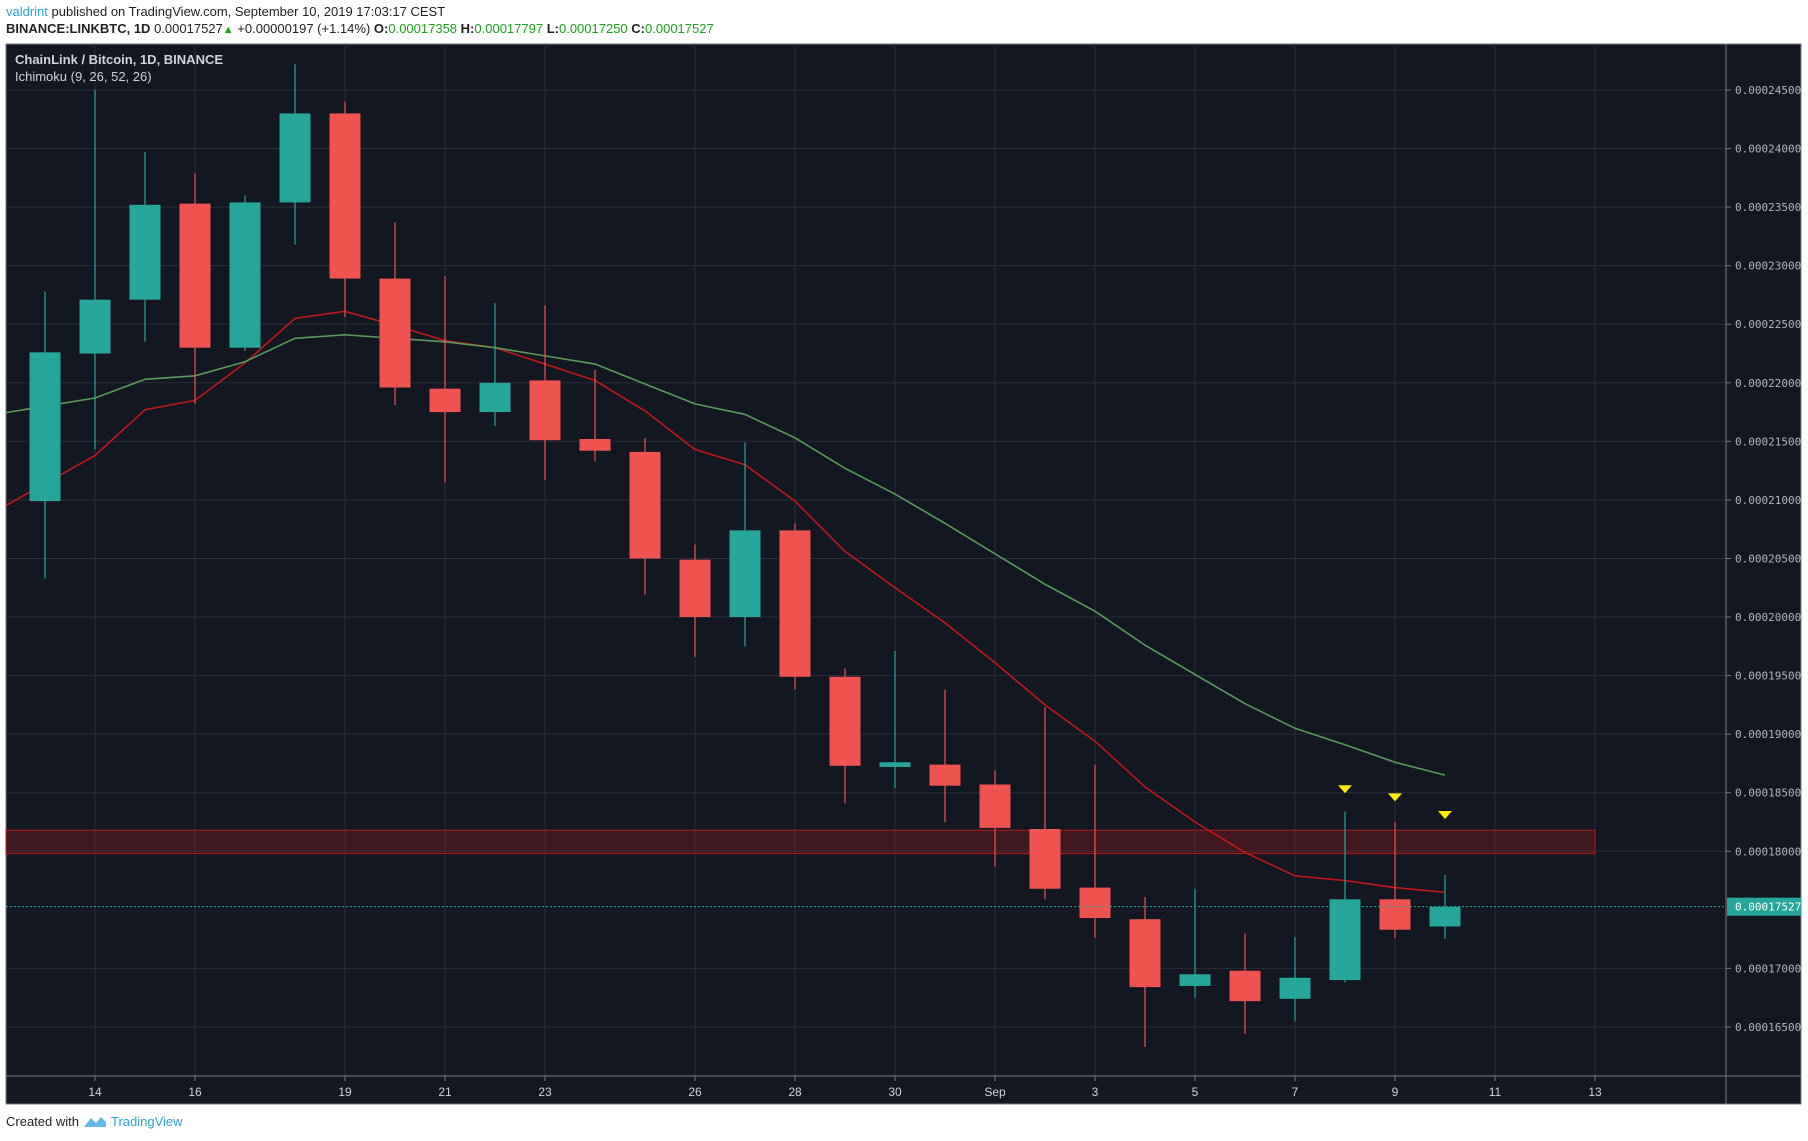  Describe the element at coordinates (381, 28) in the screenshot. I see `open-label: O:` at that location.